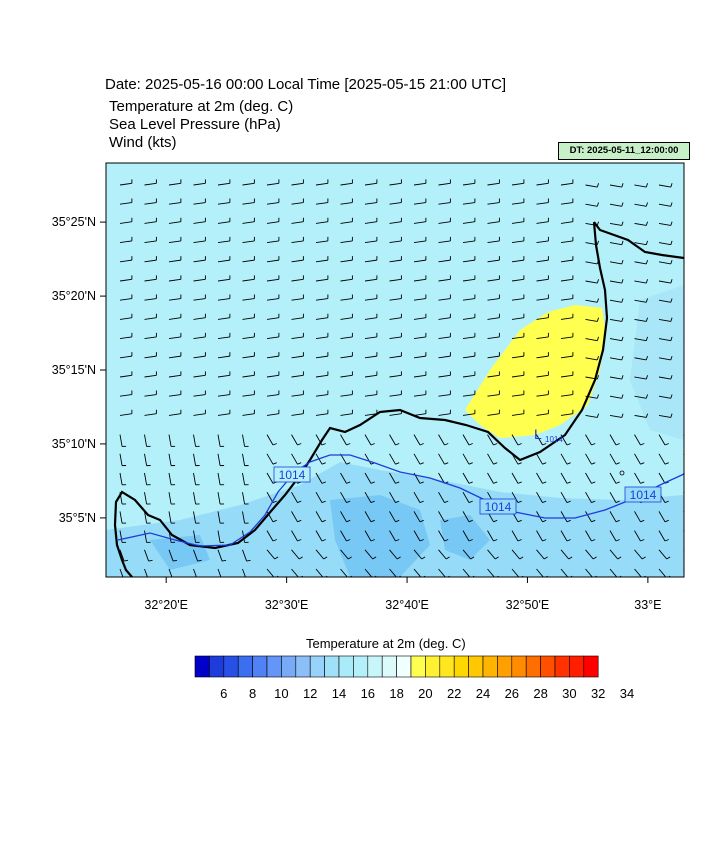 This screenshot has height=864, width=720. I want to click on isobar-label-3: 1014, so click(643, 495).